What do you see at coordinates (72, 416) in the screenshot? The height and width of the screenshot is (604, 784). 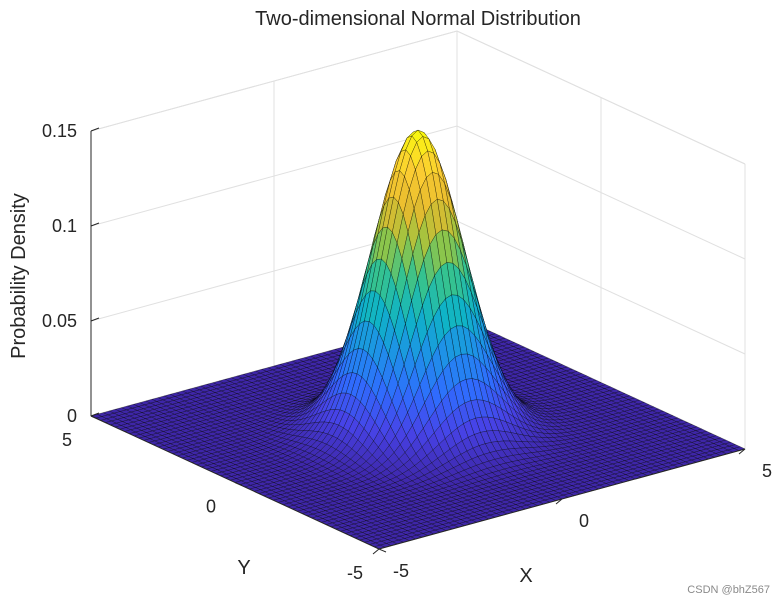 I see `z-tick-label: 0` at bounding box center [72, 416].